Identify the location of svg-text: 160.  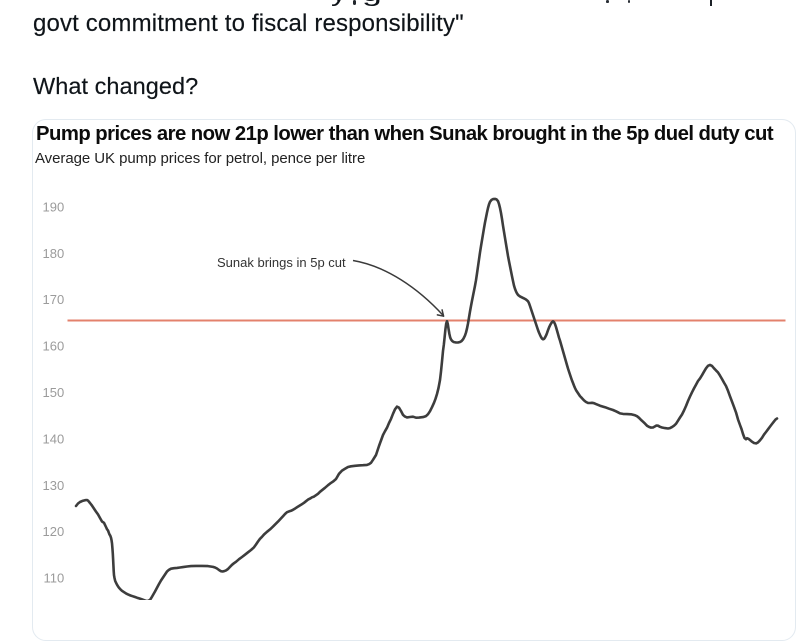
(53, 346).